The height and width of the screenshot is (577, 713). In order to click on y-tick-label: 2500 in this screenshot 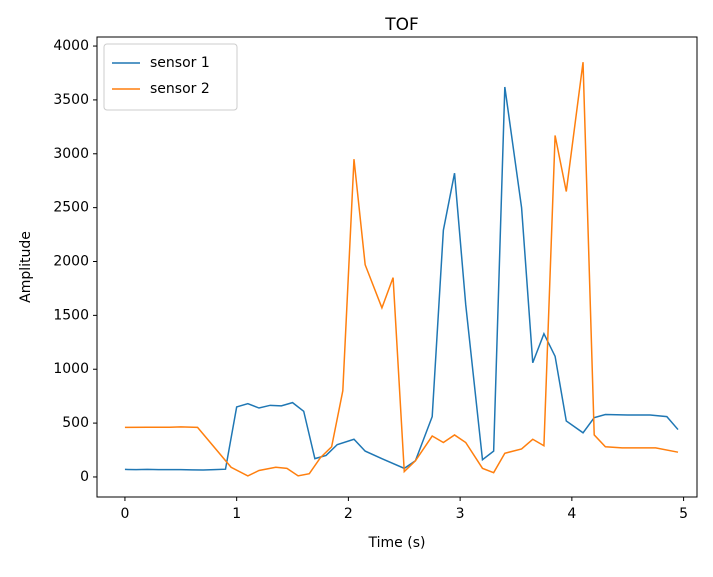, I will do `click(71, 208)`.